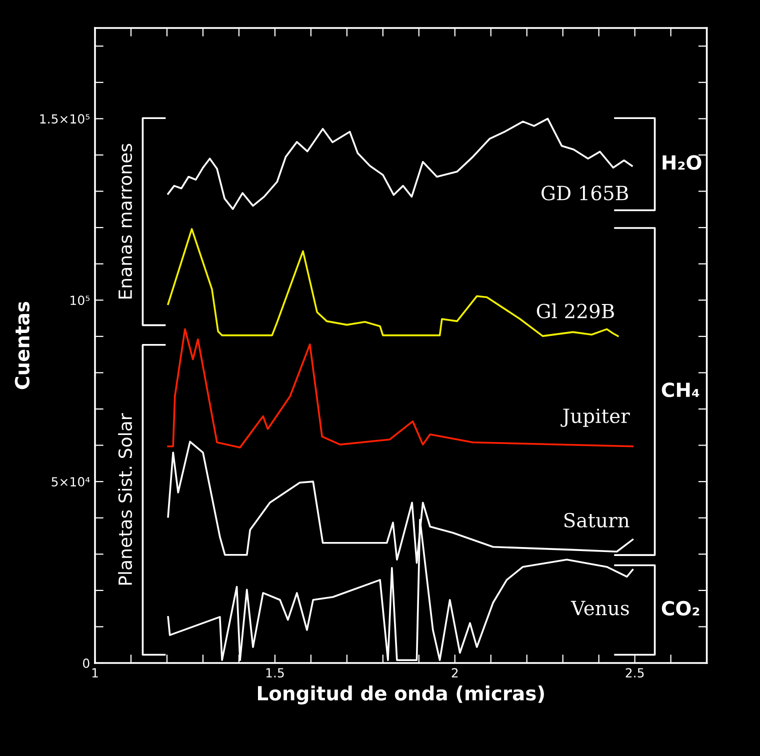 The width and height of the screenshot is (760, 756). I want to click on y-tick-label: 1.5×10⁵, so click(65, 119).